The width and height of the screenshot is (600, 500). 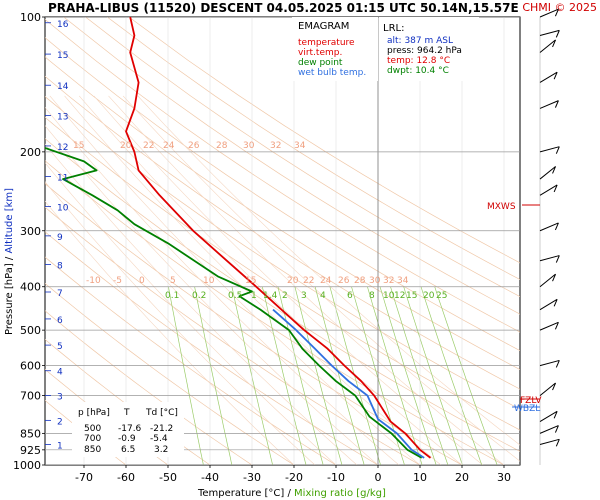 I want to click on mixing-ratio-label: 1.4, so click(x=270, y=296).